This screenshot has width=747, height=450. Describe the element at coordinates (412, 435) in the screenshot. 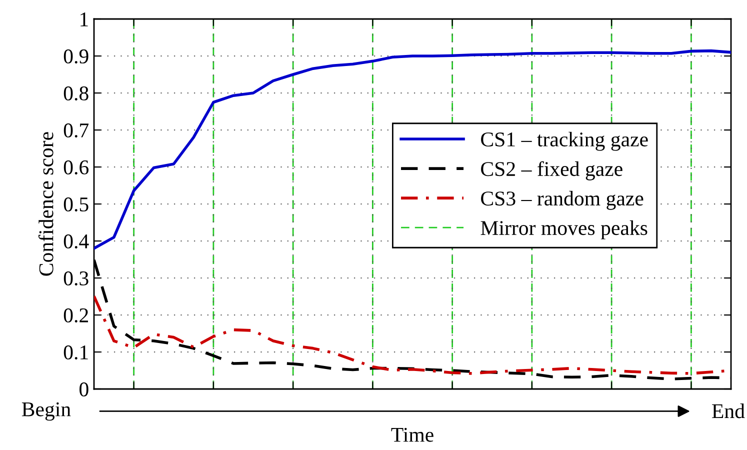

I see `x-axis-title: Time` at that location.